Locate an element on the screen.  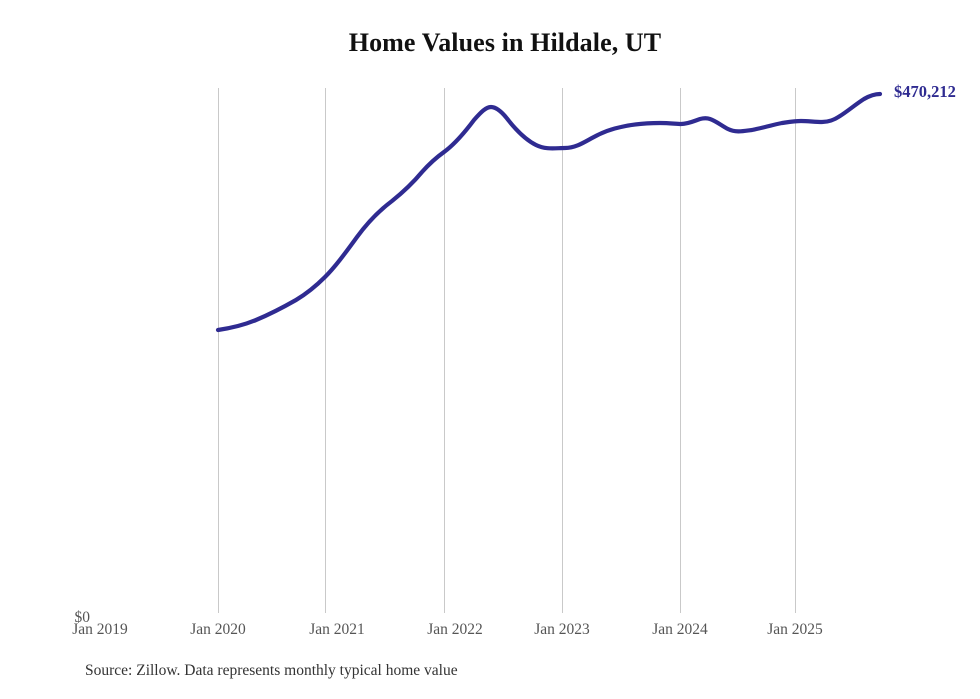
gridline-jan-2024 is located at coordinates (680, 350).